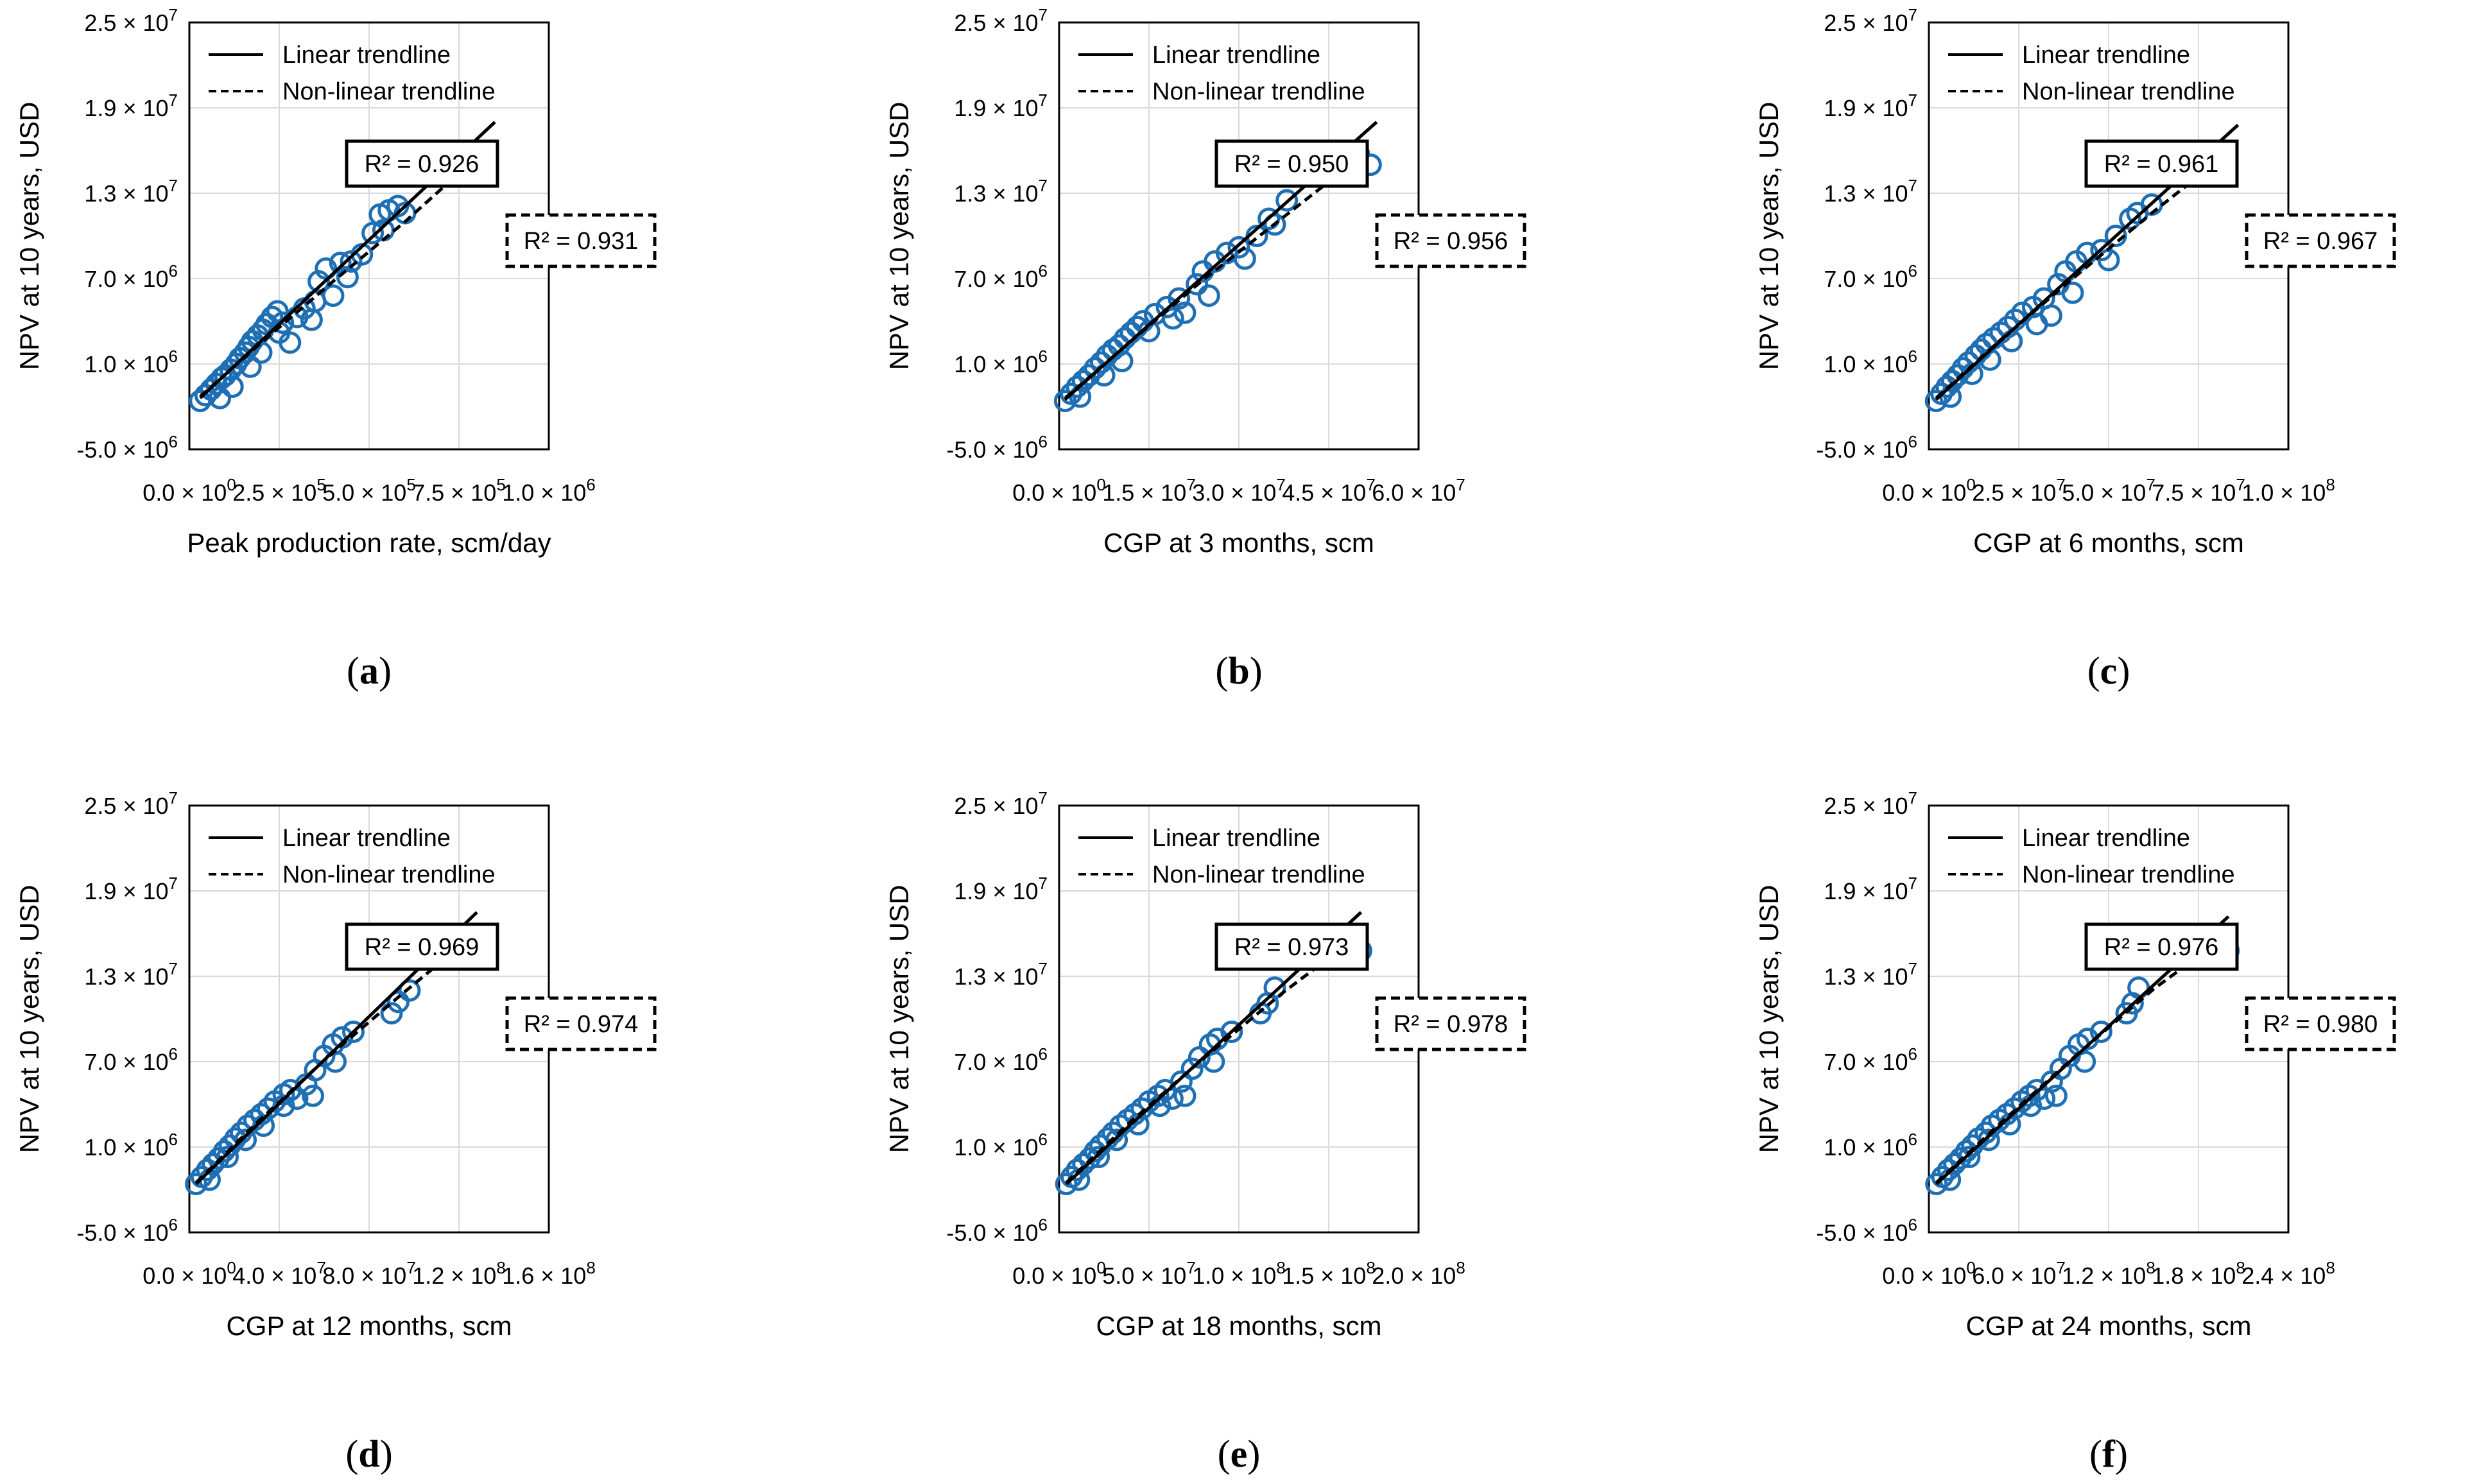 The width and height of the screenshot is (2479, 1484). Describe the element at coordinates (411, 1267) in the screenshot. I see `x-tick-exponent: 7` at that location.